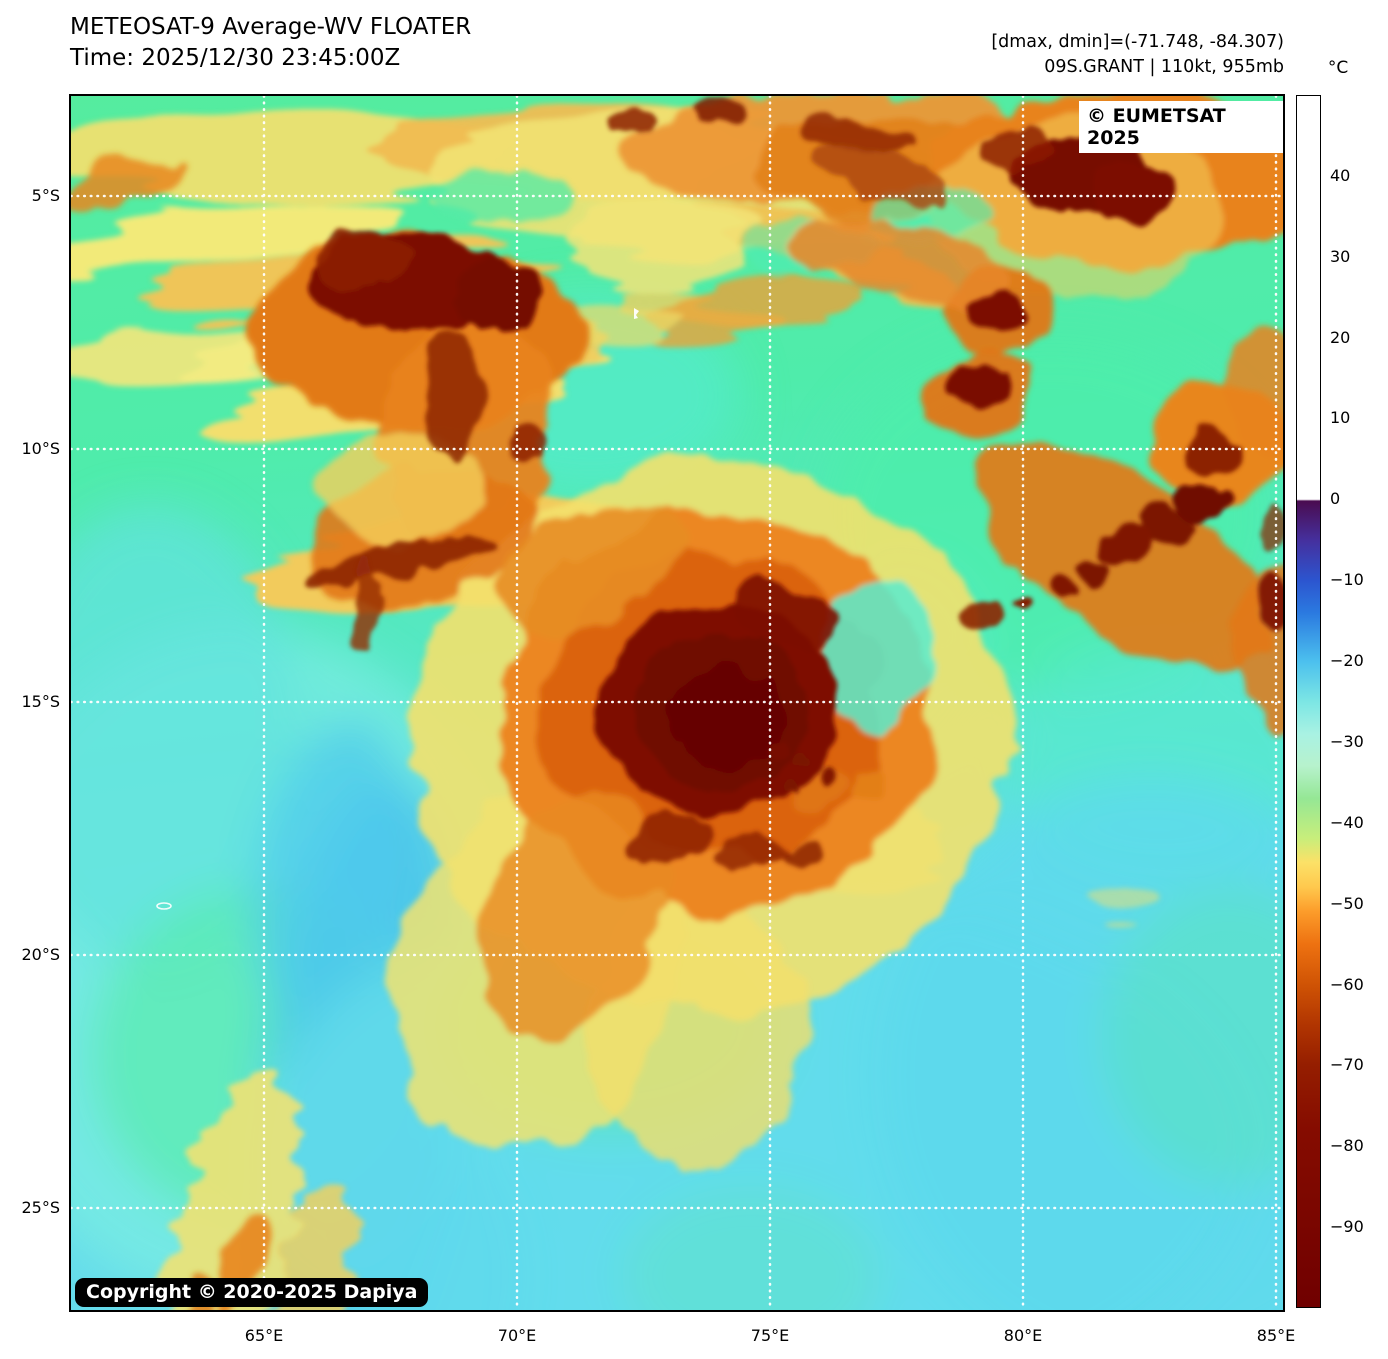  What do you see at coordinates (1347, 903) in the screenshot?
I see `cbar-tick-m50: −50` at bounding box center [1347, 903].